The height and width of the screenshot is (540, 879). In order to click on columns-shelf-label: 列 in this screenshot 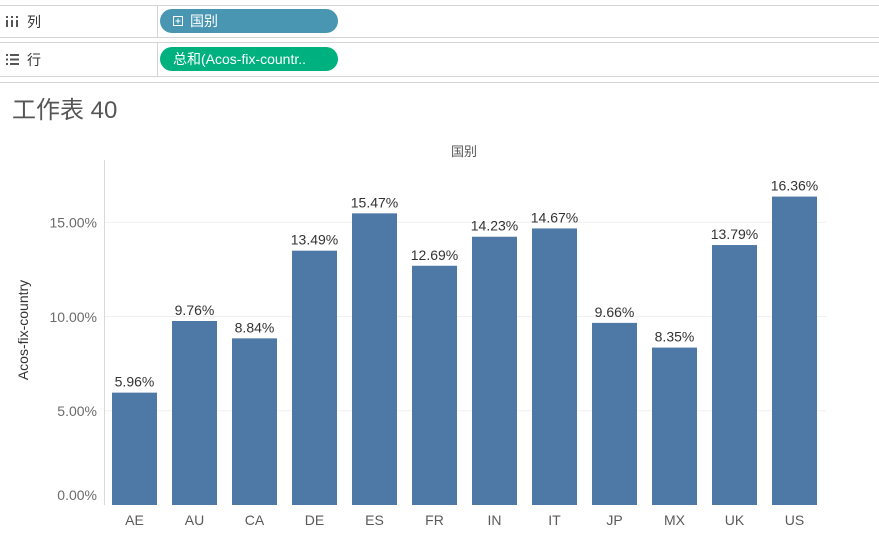, I will do `click(79, 21)`.